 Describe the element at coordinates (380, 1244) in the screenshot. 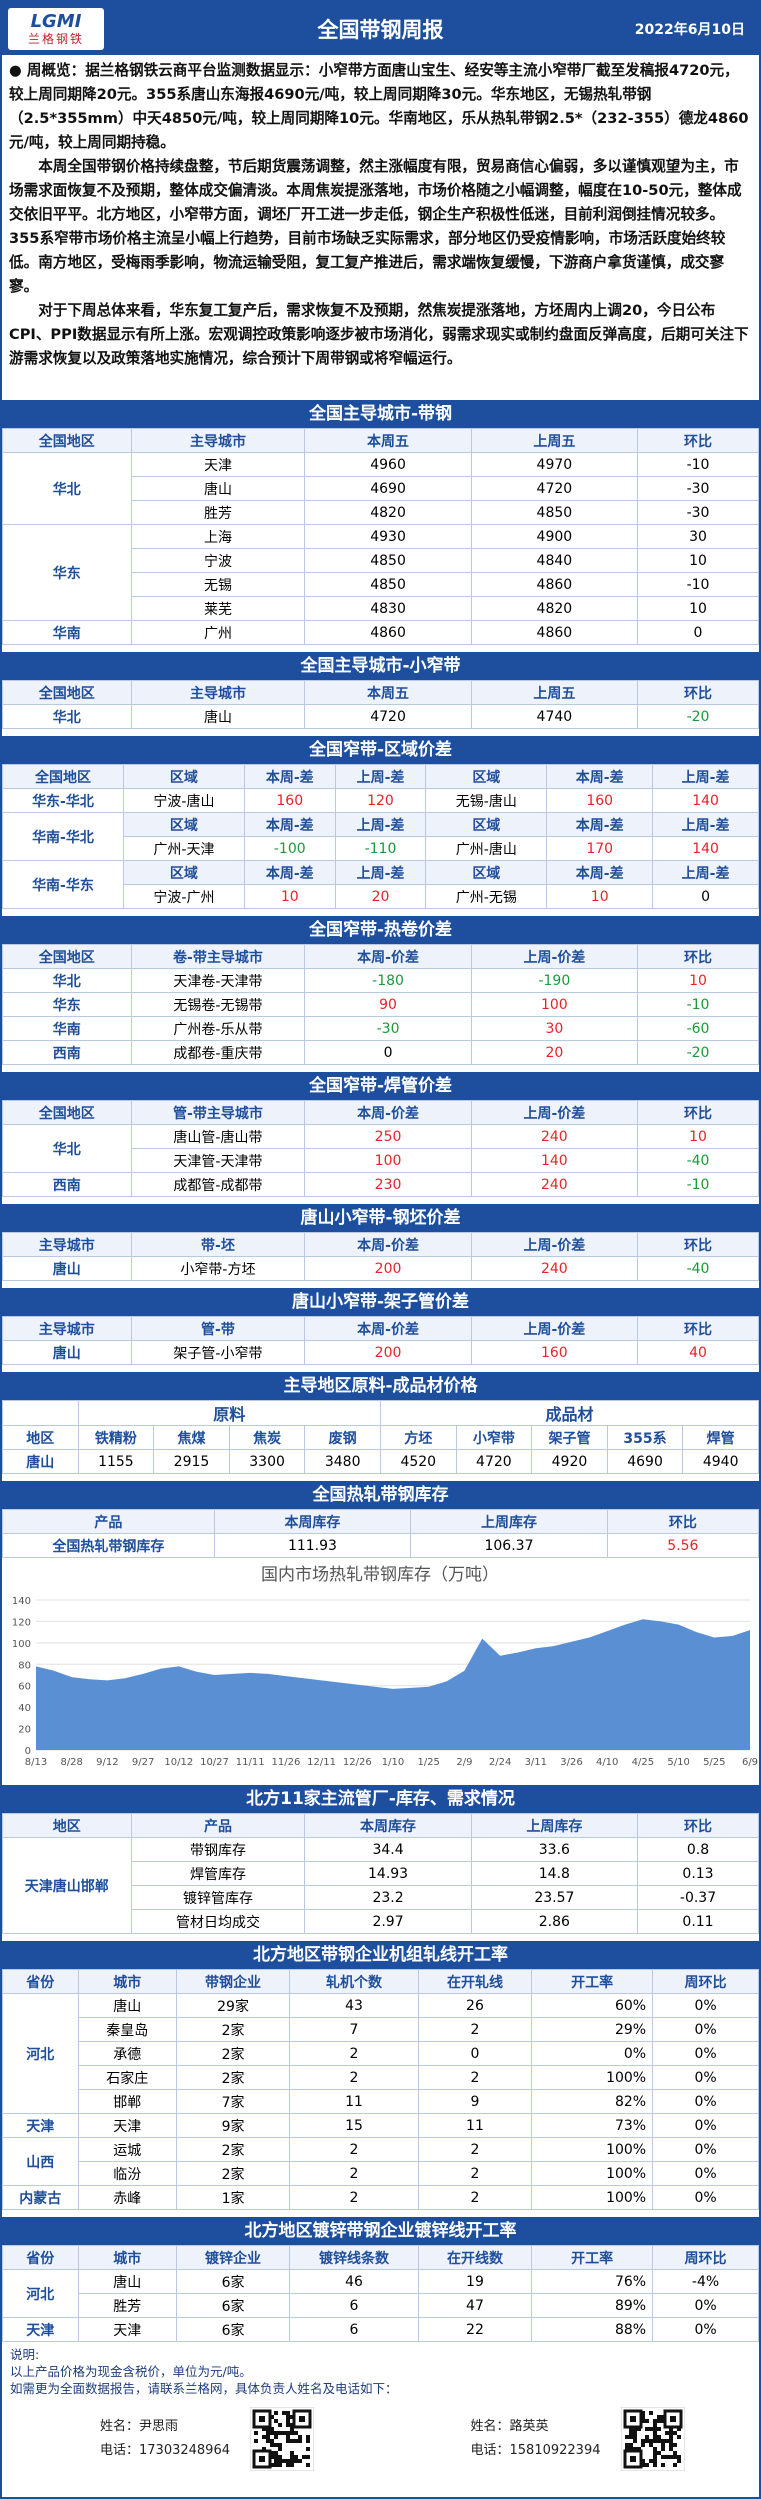

I see `header-row: 主导城市 带-坯 本周-价差 上周-价差 环比` at that location.